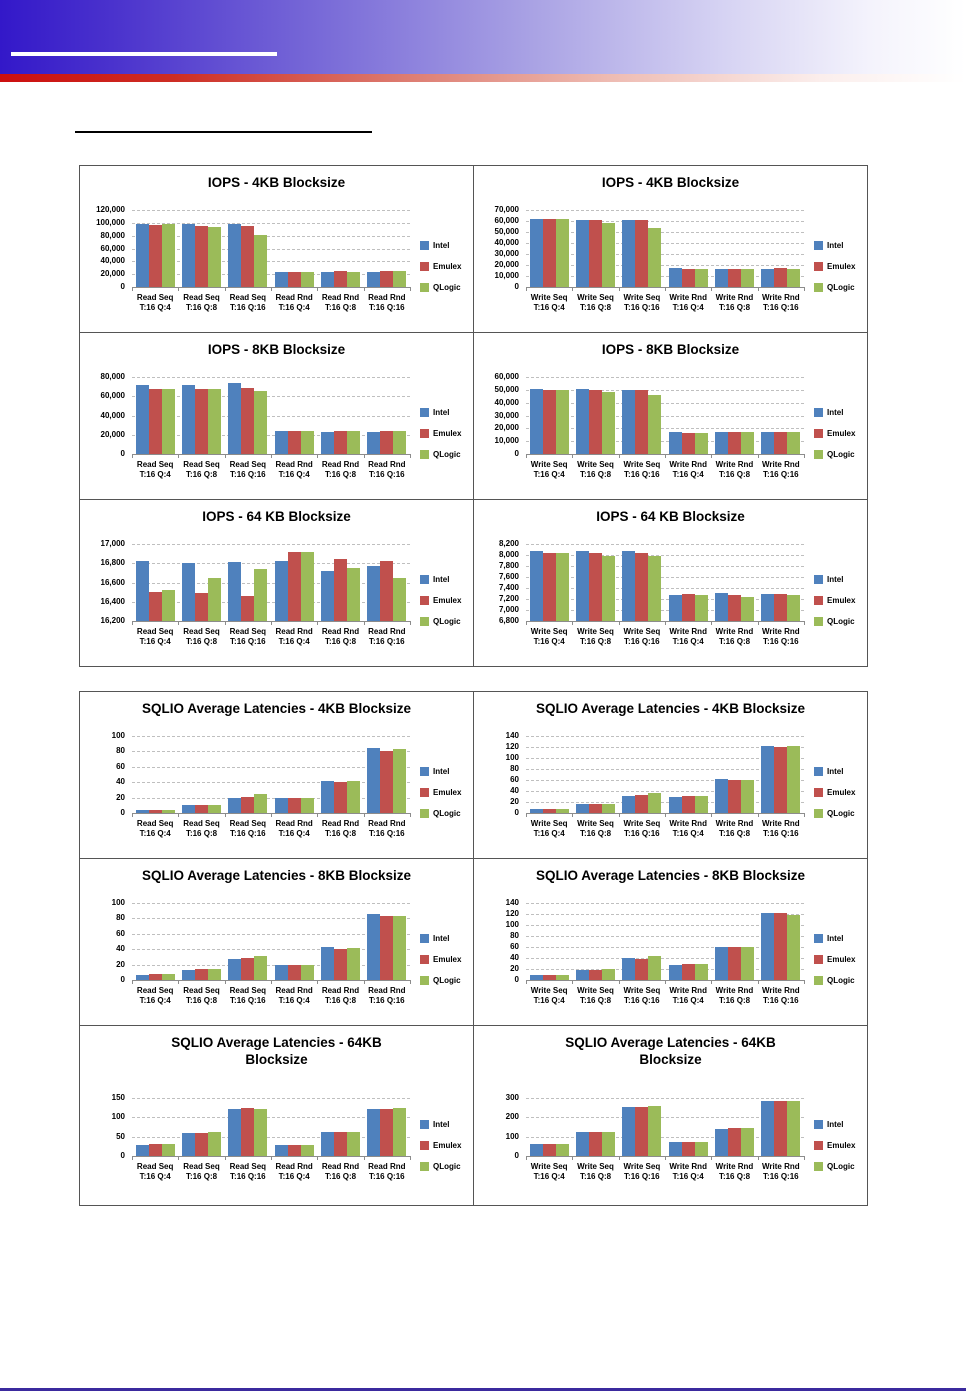 The height and width of the screenshot is (1398, 966). I want to click on x-category-label-line1: Read Rnd, so click(387, 990).